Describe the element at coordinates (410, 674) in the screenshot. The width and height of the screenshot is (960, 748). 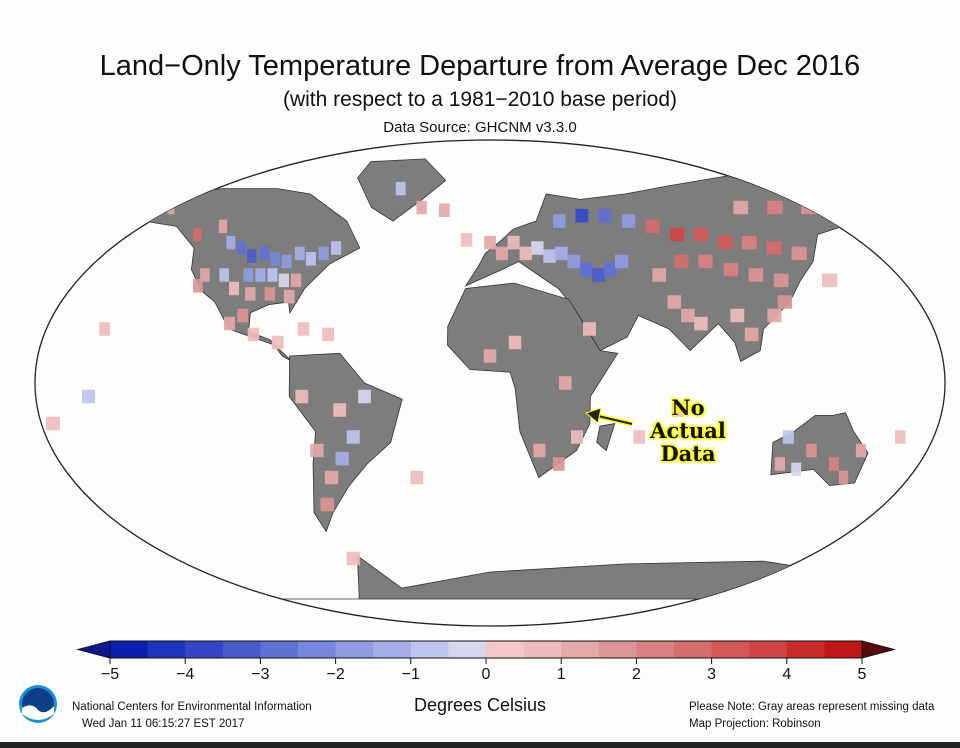
I see `colorbar-tick-label: −1` at that location.